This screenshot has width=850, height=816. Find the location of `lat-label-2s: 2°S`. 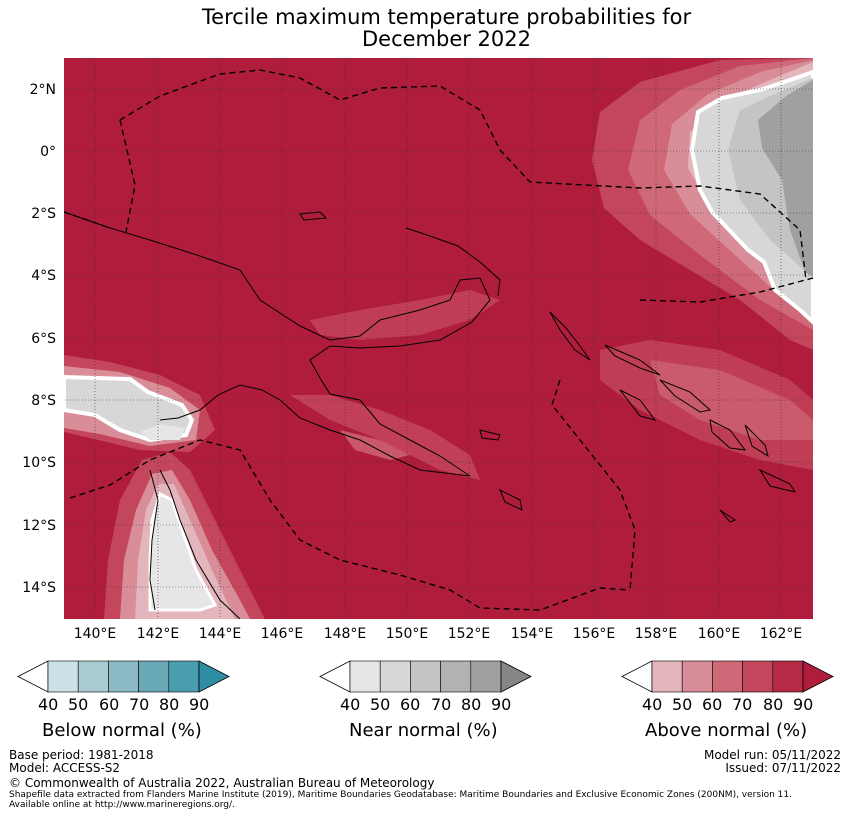

lat-label-2s: 2°S is located at coordinates (43, 214).